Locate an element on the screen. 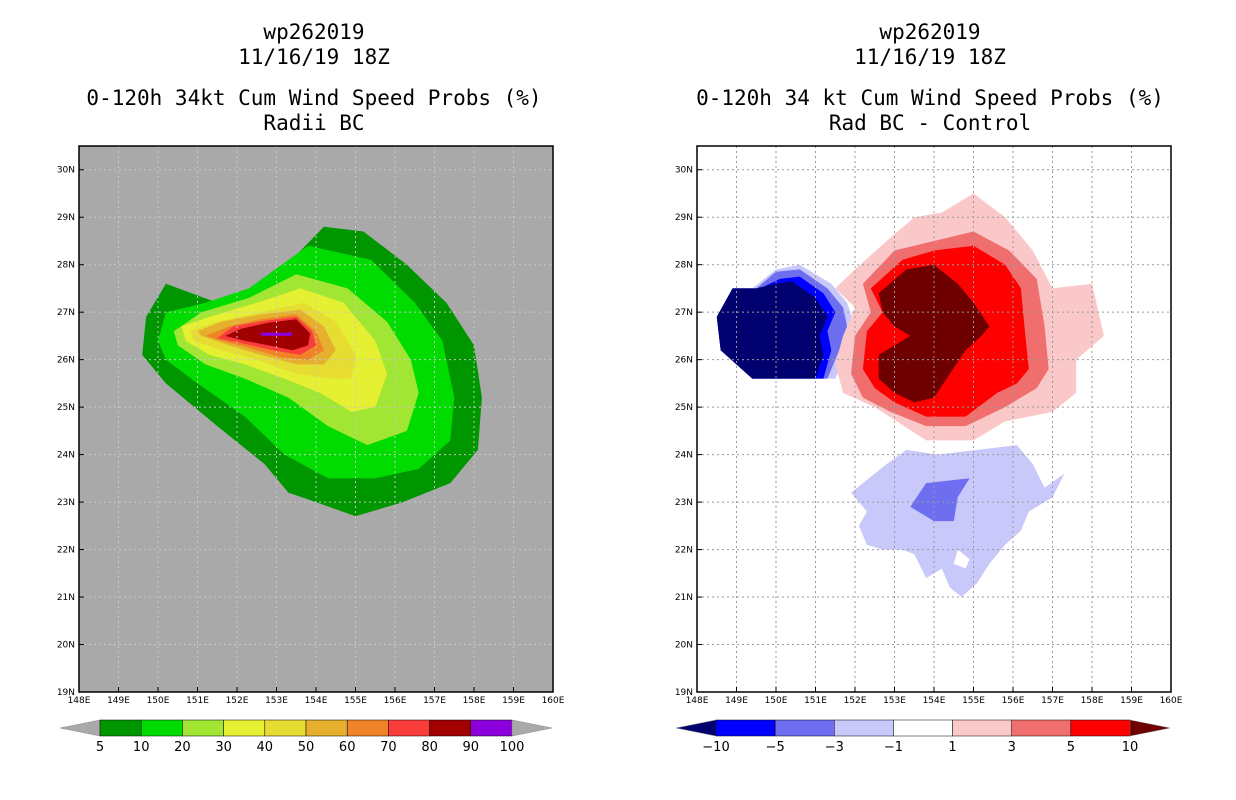 This screenshot has width=1236, height=800. right-x-tick-label-148E: 148E is located at coordinates (697, 701).